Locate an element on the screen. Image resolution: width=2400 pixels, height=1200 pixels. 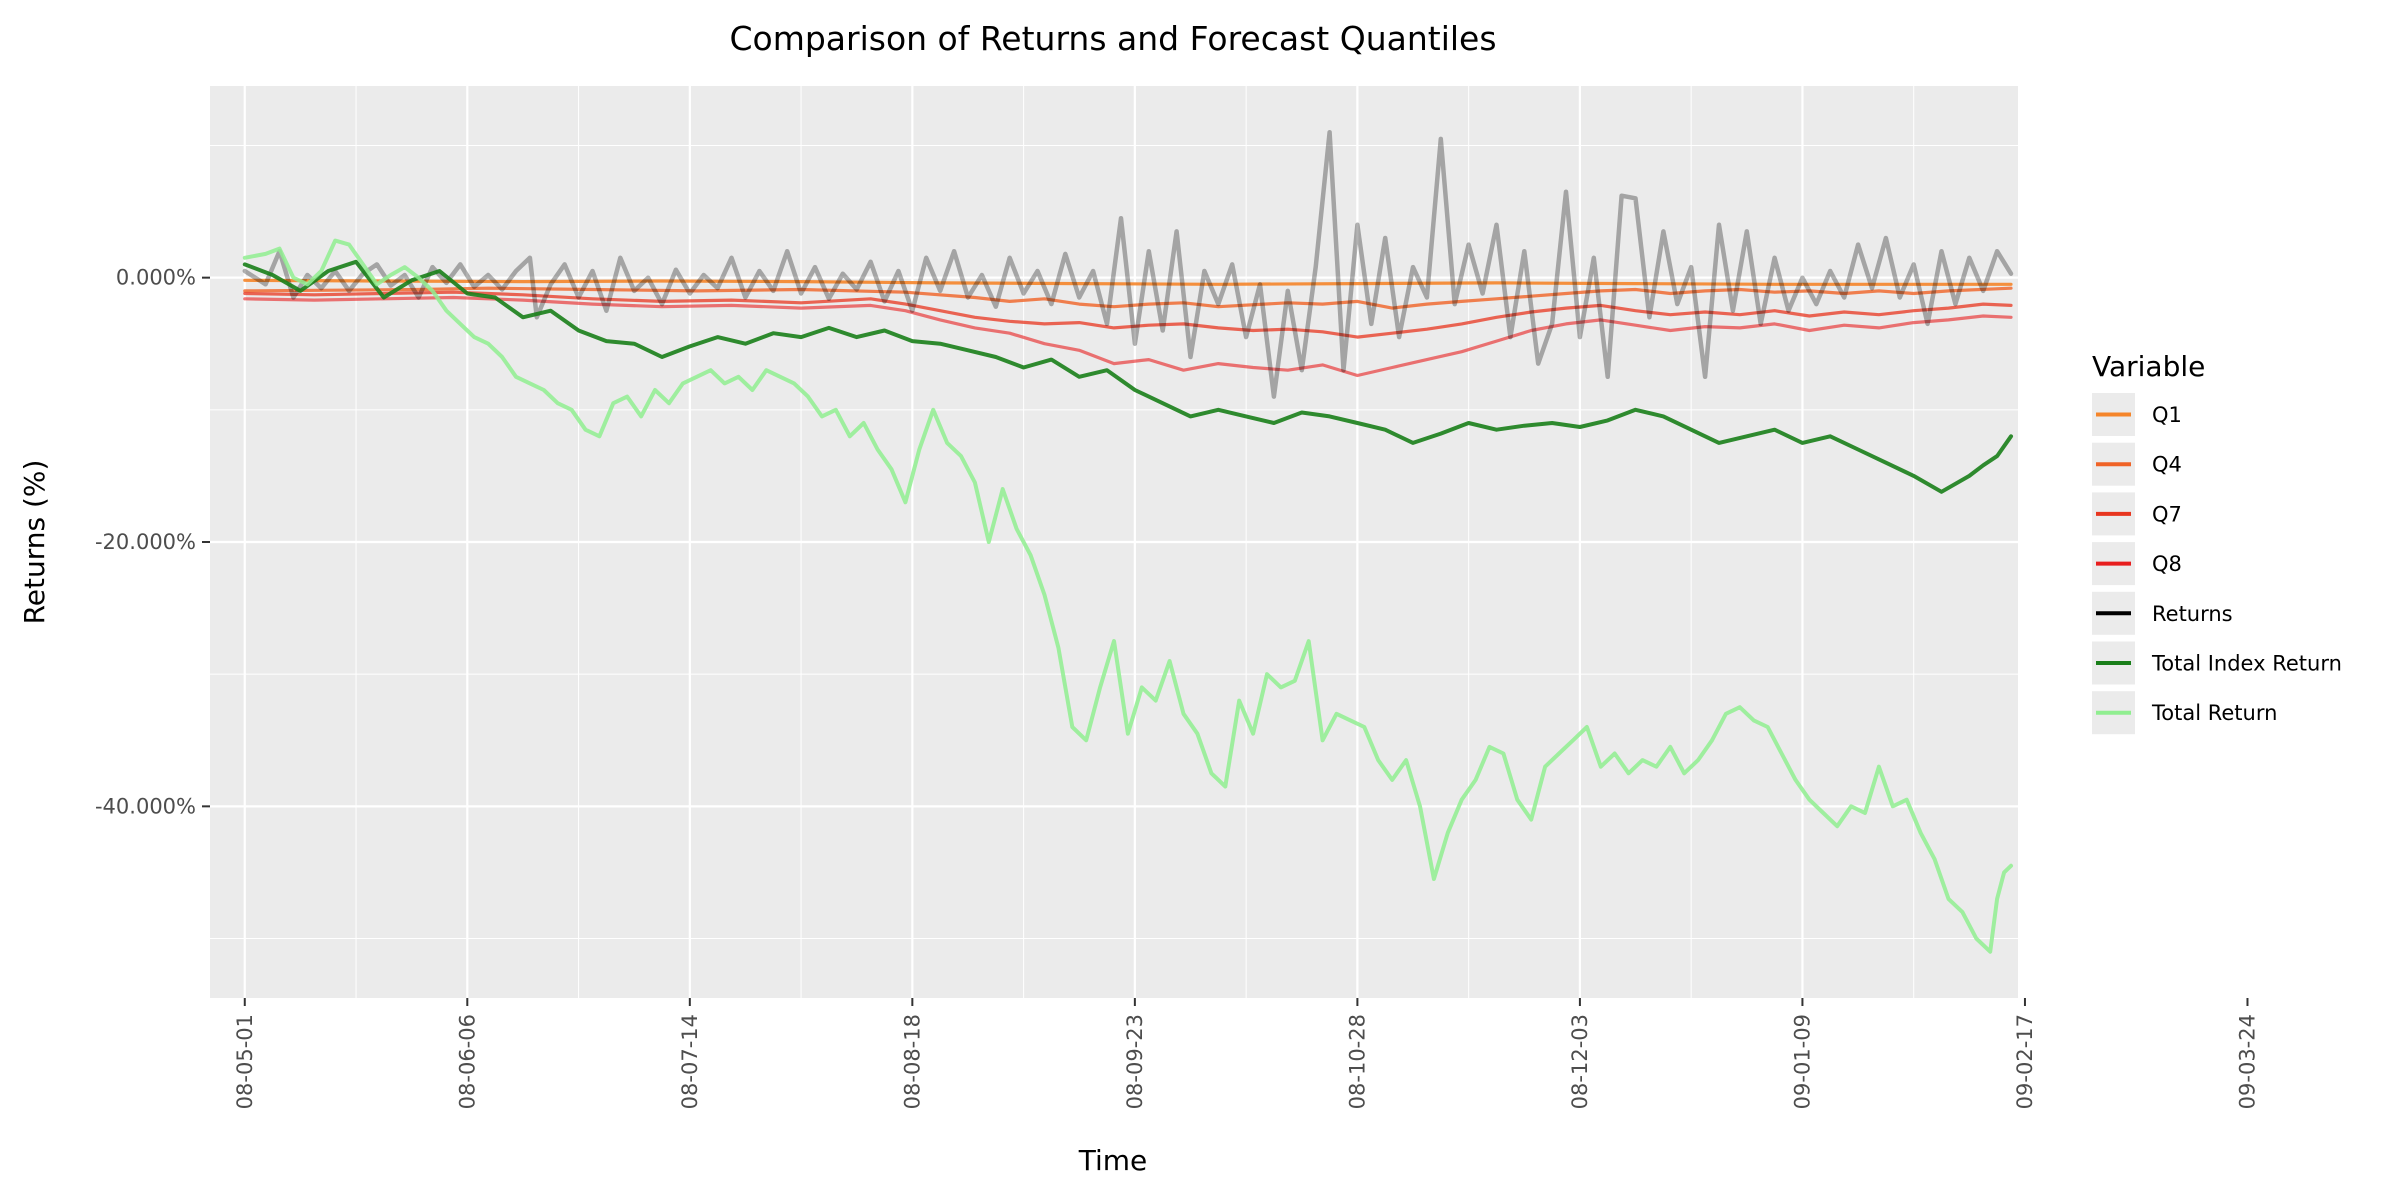
legend-label-total-index-return: Total Index Return is located at coordinates (2246, 664).